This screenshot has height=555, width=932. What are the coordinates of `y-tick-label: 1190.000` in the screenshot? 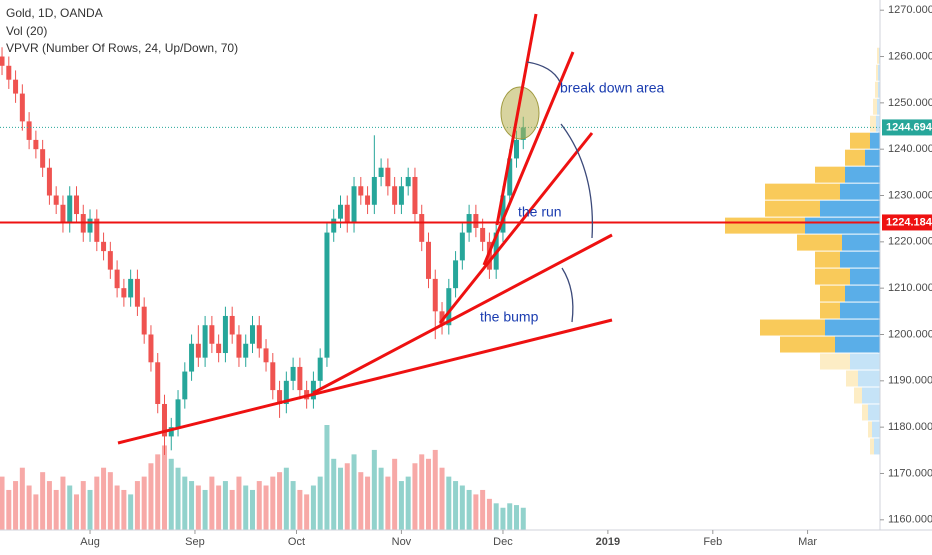 It's located at (910, 381).